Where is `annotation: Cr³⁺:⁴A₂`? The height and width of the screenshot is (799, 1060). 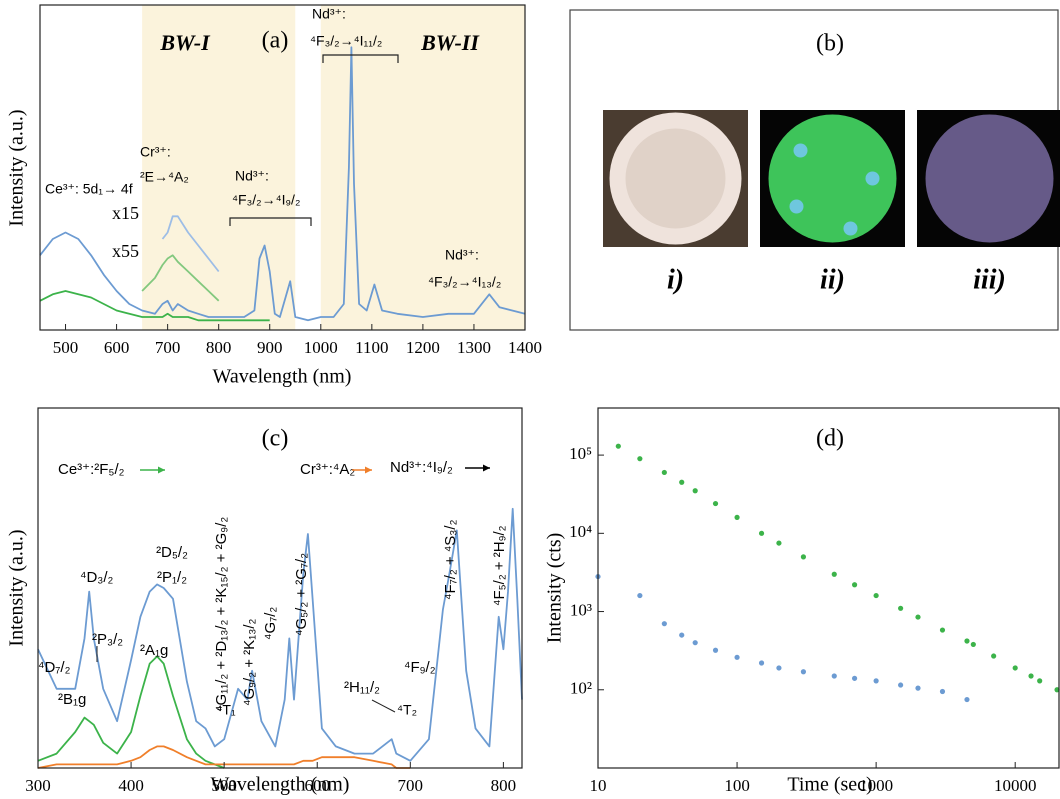 annotation: Cr³⁺:⁴A₂ is located at coordinates (327, 469).